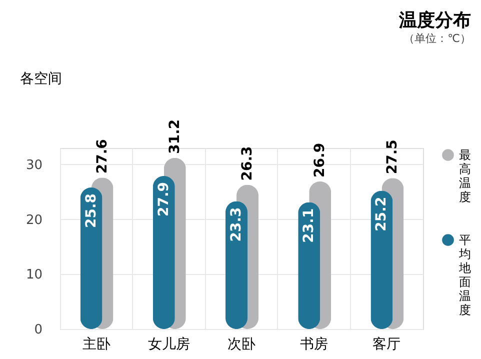 This screenshot has width=481, height=359. Describe the element at coordinates (41, 79) in the screenshot. I see `text: 各空间` at that location.